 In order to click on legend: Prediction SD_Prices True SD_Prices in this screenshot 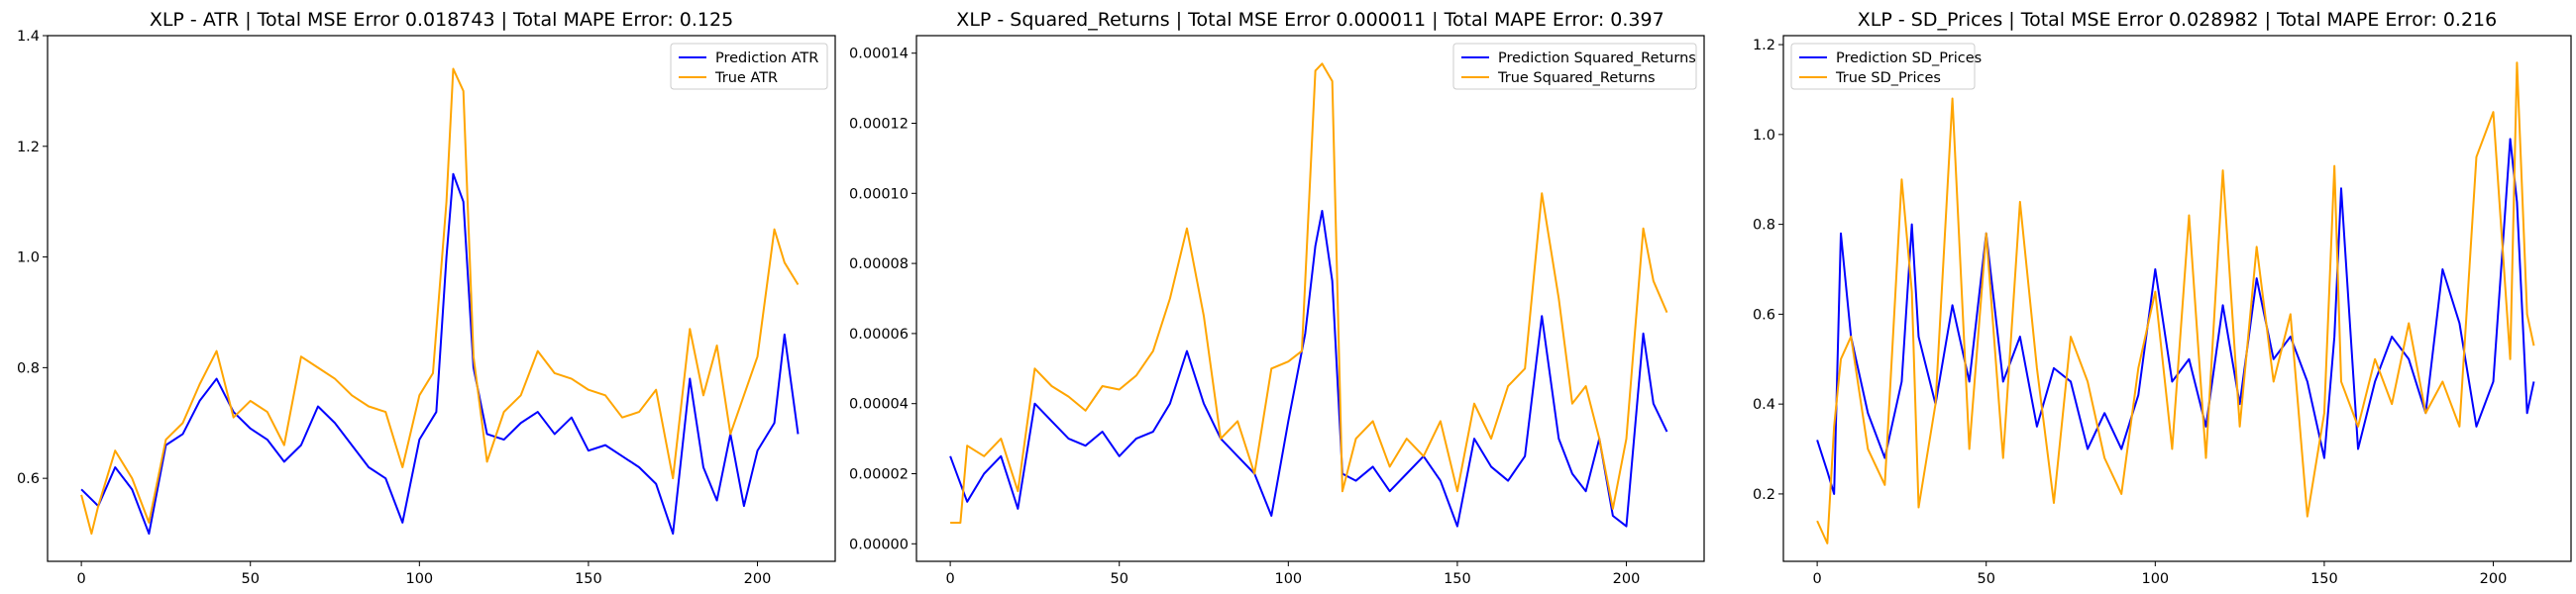, I will do `click(1886, 66)`.